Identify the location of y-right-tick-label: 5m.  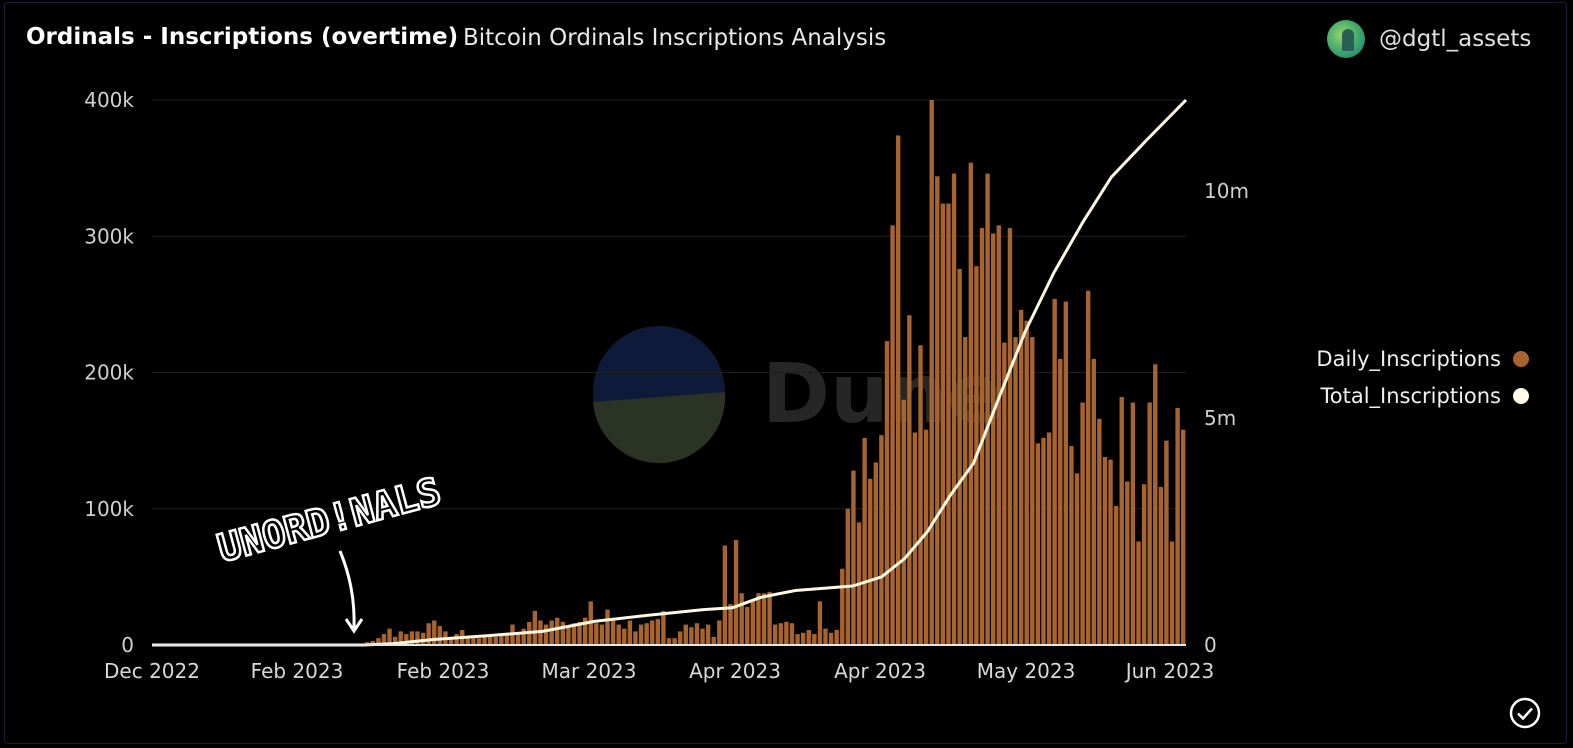
(1220, 418).